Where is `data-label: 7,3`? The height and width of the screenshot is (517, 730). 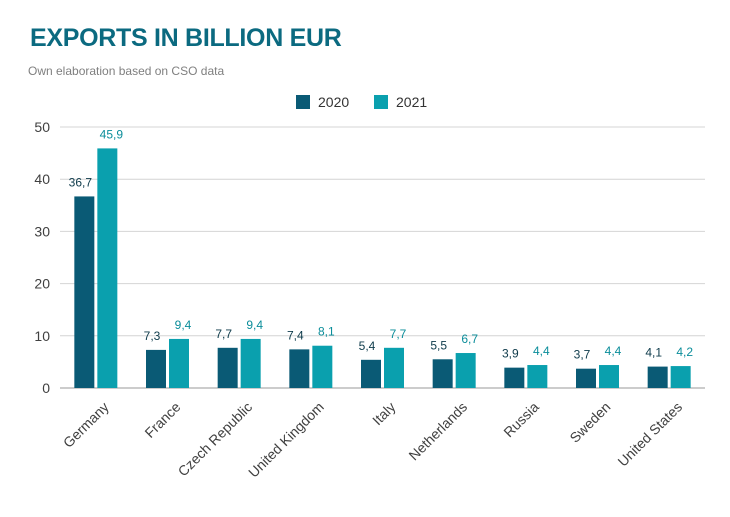
data-label: 7,3 is located at coordinates (152, 336).